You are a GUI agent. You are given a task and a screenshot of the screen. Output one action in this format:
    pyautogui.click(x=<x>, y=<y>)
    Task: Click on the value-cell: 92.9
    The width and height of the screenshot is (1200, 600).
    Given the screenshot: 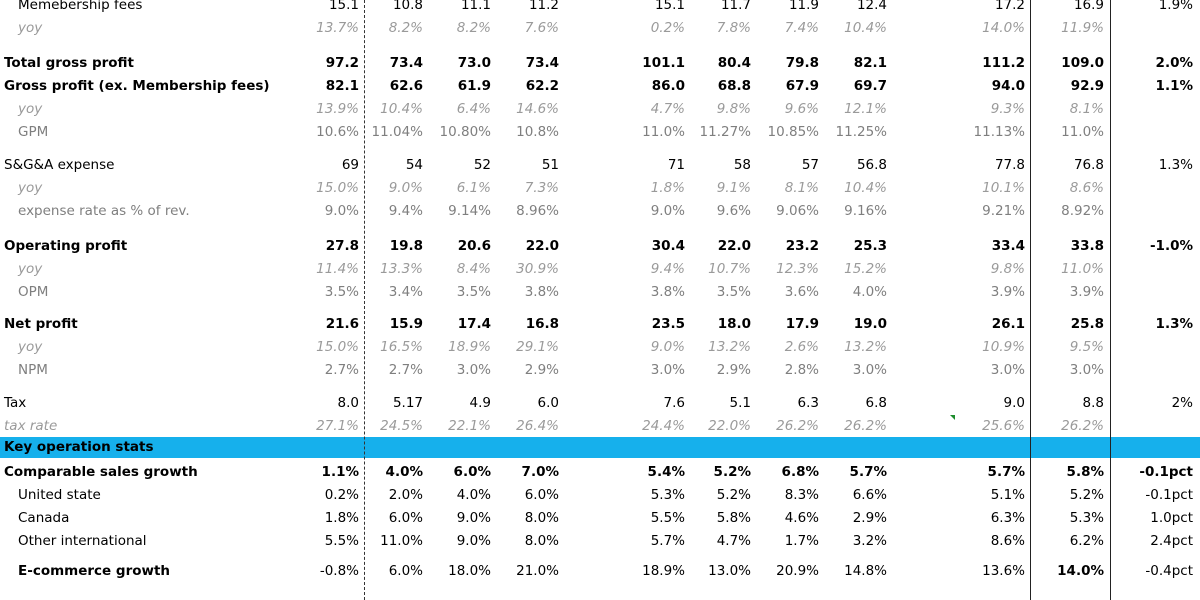 What is the action you would take?
    pyautogui.click(x=1087, y=86)
    